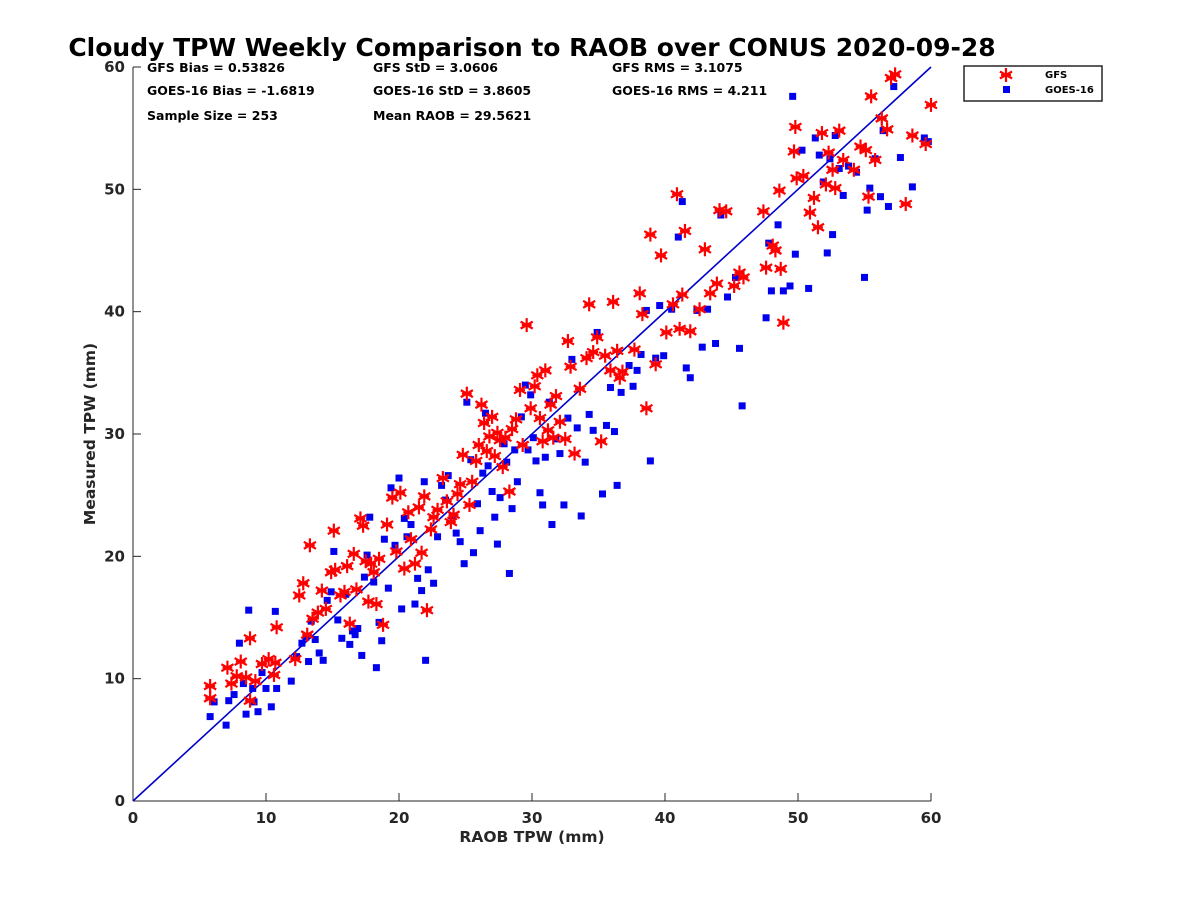  I want to click on stat-mean-raob: Mean RAOB = 29.5621, so click(452, 115).